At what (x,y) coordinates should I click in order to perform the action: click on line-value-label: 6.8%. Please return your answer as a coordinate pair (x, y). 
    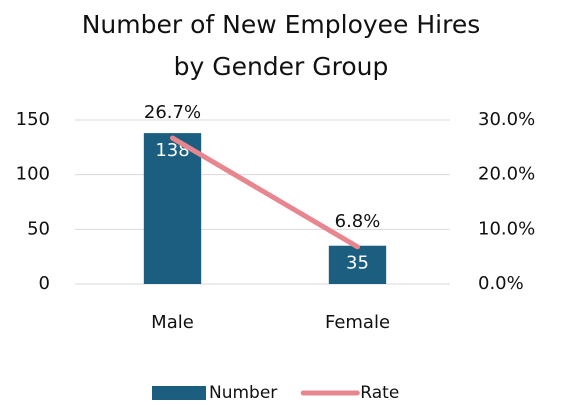
    Looking at the image, I should click on (358, 221).